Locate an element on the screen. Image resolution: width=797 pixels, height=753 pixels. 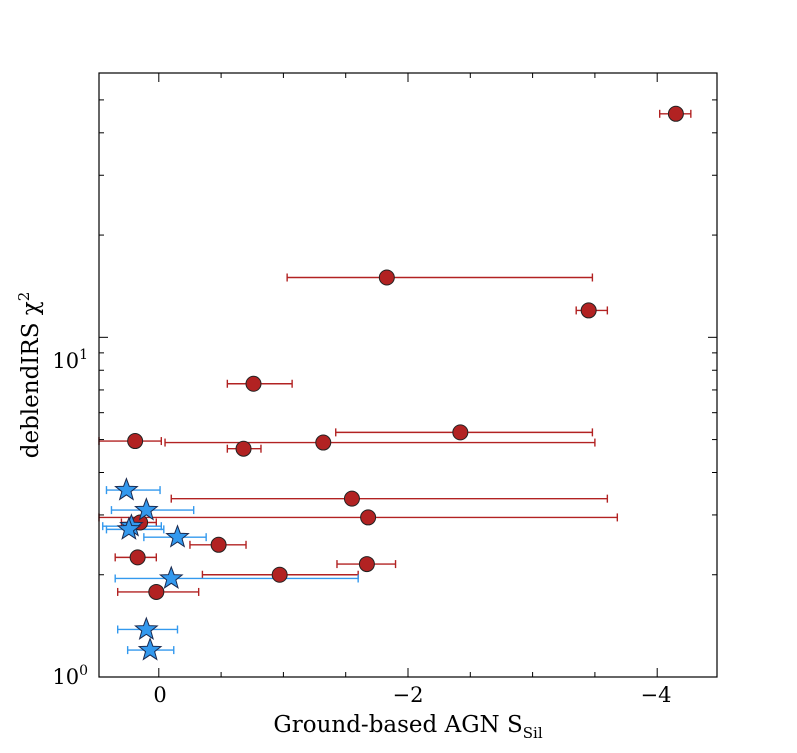
y-tick-label-1e0: 10⁰ is located at coordinates (70, 676).